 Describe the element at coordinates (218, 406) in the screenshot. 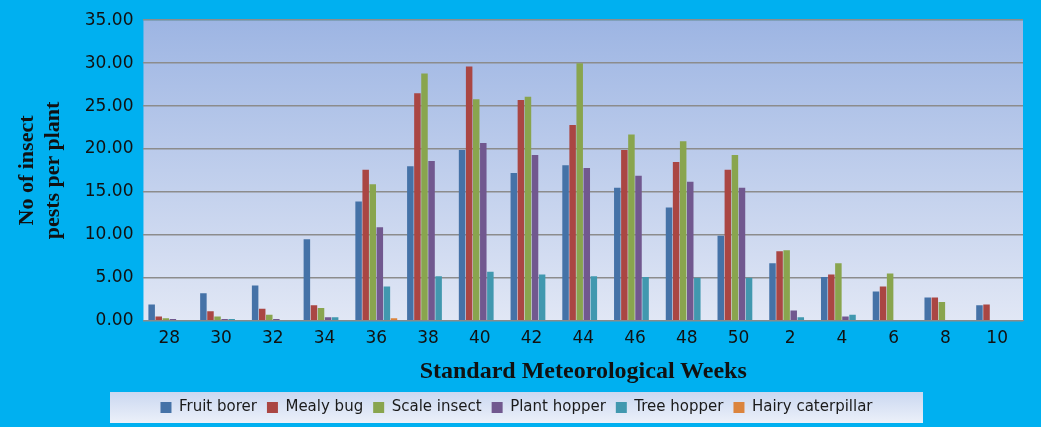

I see `legend-label: Fruit borer` at that location.